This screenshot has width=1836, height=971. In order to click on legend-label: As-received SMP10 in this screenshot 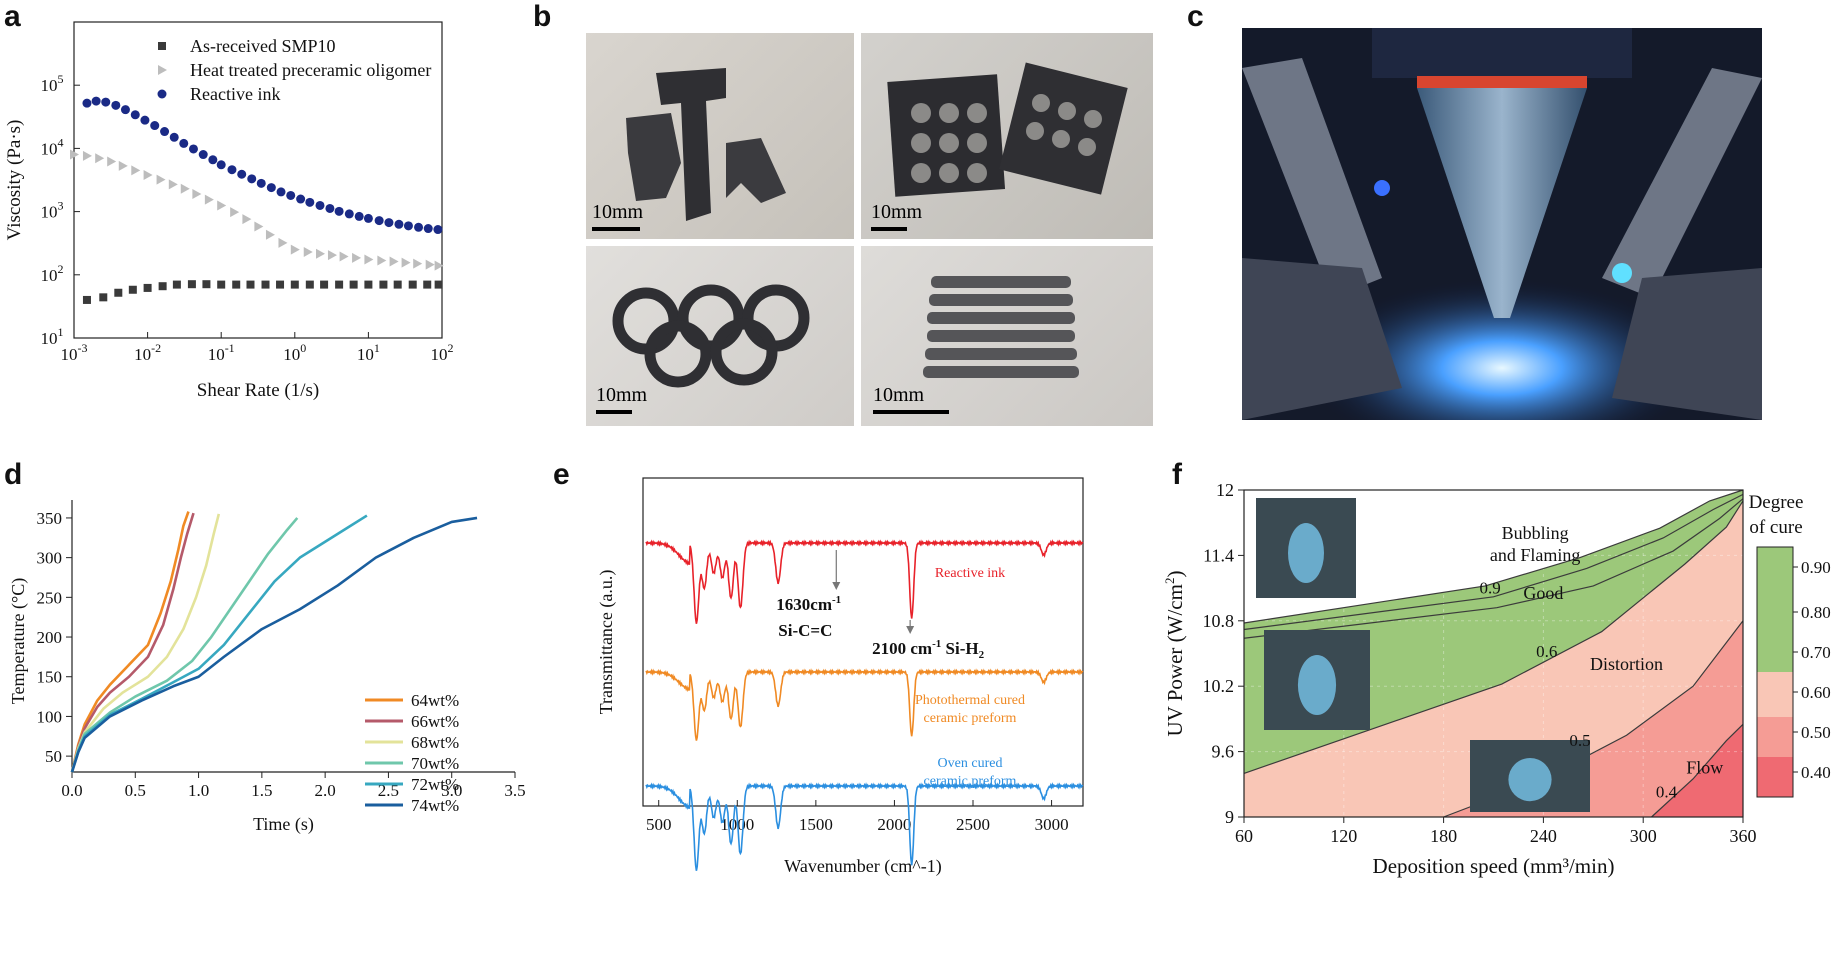, I will do `click(262, 46)`.